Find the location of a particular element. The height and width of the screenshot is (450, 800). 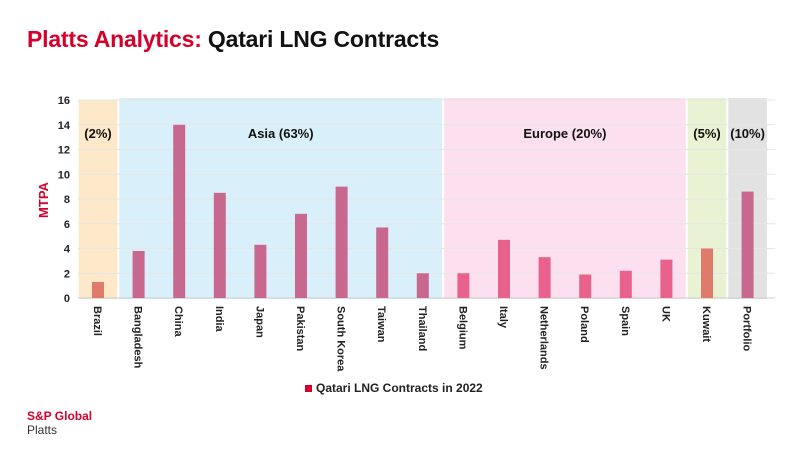

region-label: (5%) is located at coordinates (706, 133).